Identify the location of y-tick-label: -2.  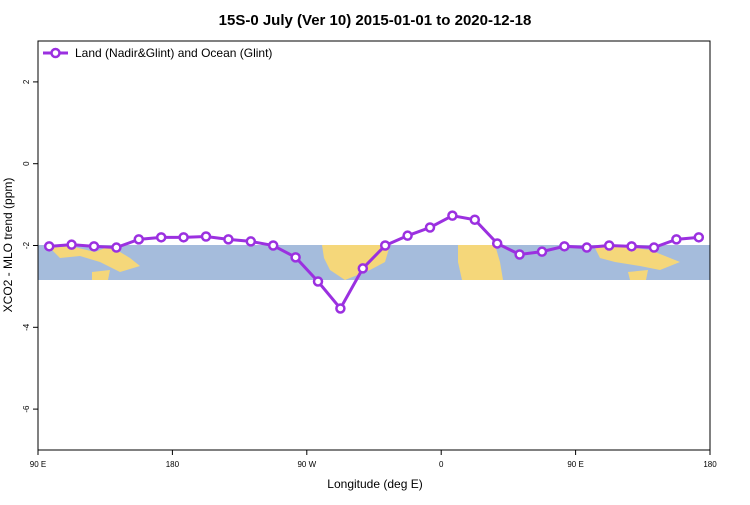
(26, 245).